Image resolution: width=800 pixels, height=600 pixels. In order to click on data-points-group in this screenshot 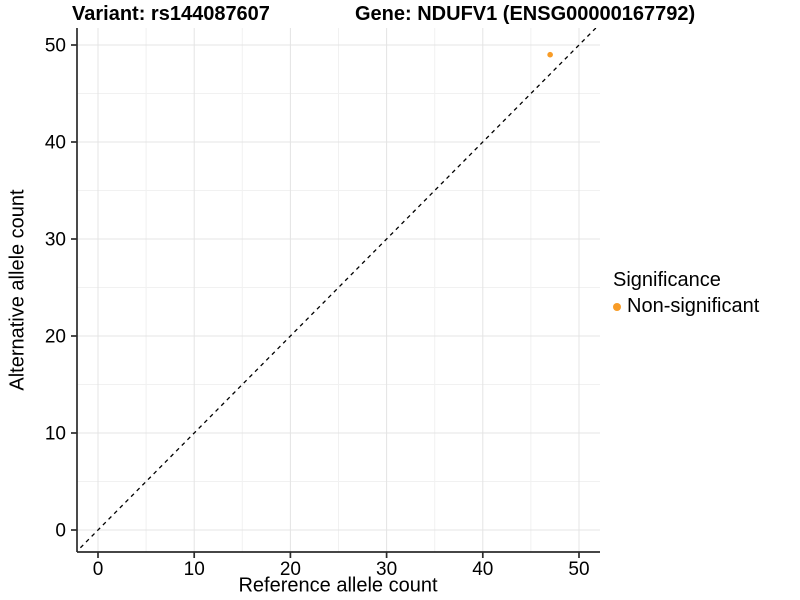, I will do `click(550, 54)`.